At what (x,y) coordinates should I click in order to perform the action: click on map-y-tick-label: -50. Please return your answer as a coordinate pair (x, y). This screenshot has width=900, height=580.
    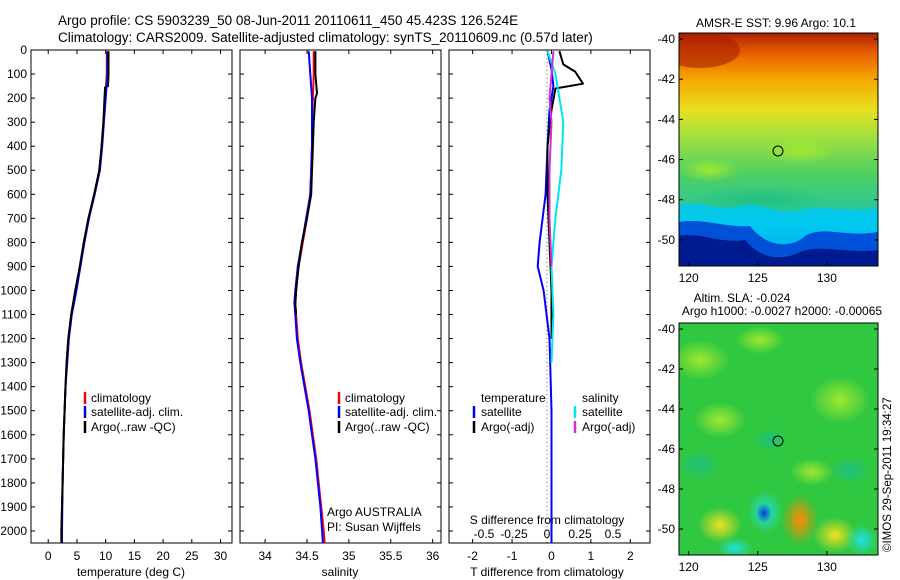
    Looking at the image, I should click on (667, 529).